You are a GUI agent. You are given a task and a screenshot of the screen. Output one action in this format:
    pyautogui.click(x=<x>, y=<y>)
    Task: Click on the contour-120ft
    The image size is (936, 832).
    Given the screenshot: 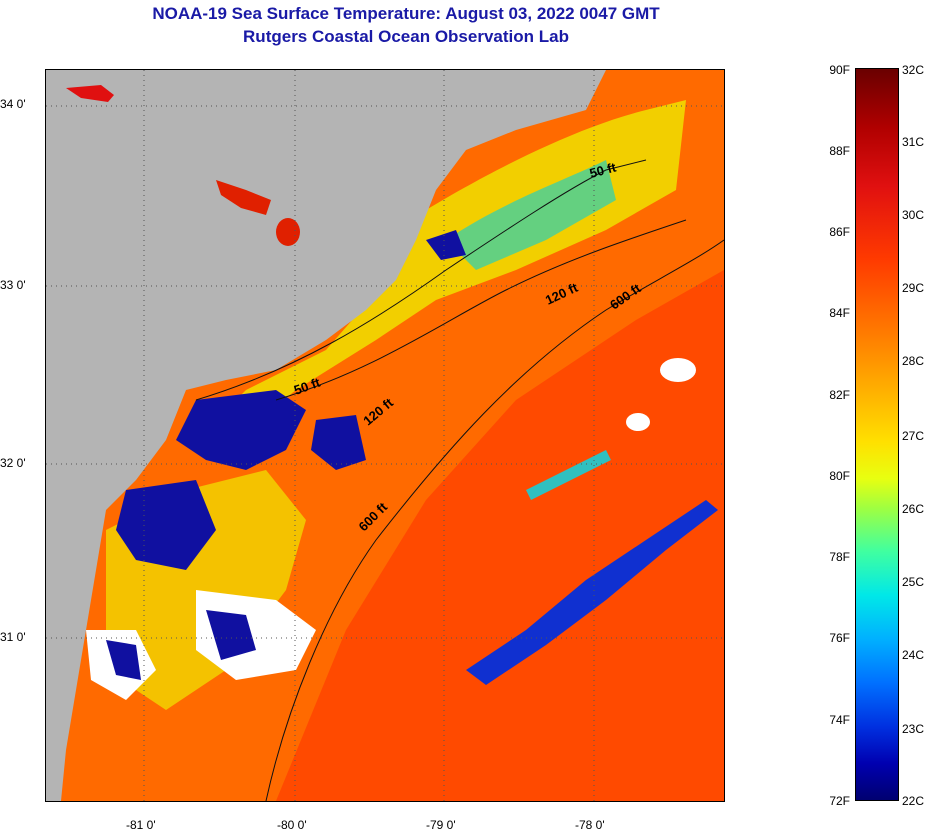 What is the action you would take?
    pyautogui.click(x=481, y=310)
    